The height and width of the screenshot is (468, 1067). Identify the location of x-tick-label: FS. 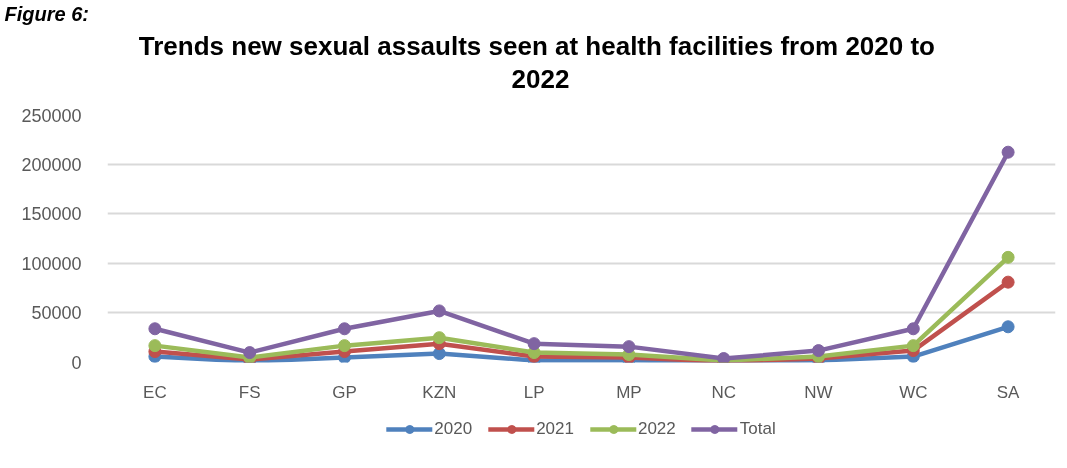
(249, 392).